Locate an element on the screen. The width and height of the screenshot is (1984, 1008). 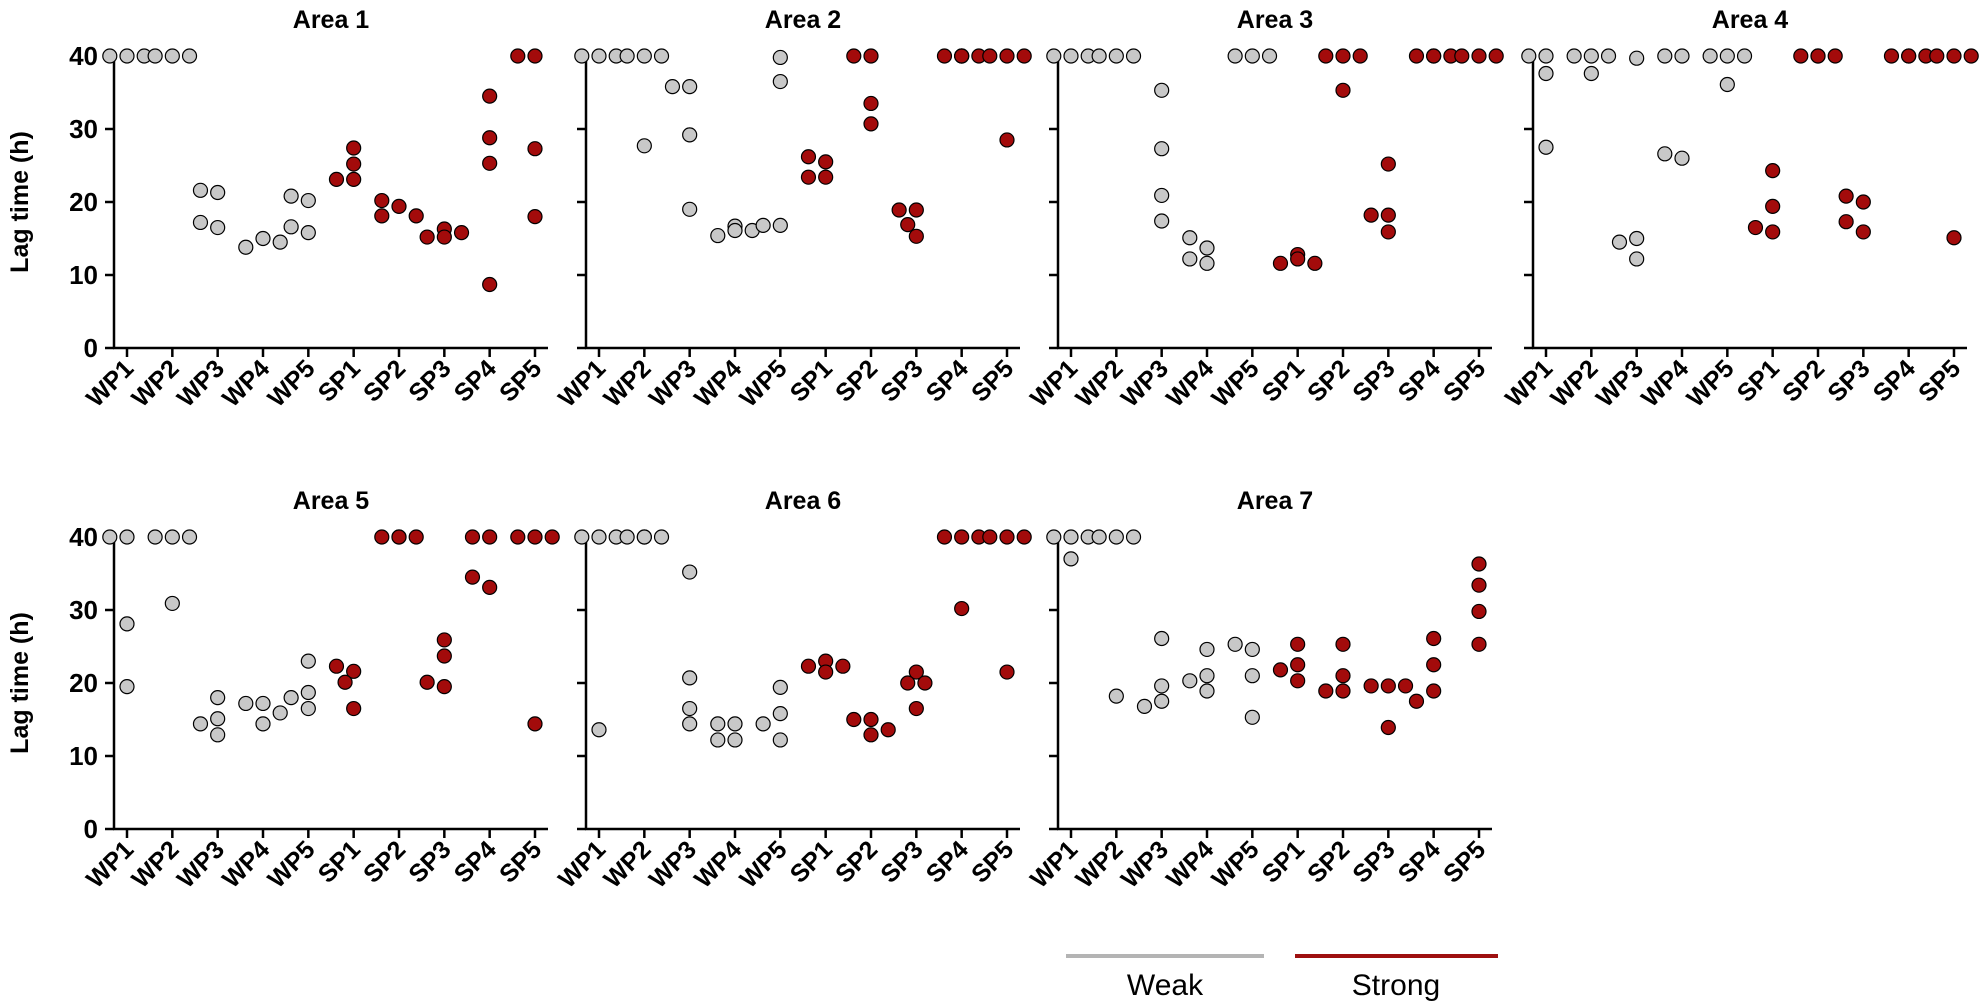
x-tick-label: SP1 is located at coordinates (1283, 861).